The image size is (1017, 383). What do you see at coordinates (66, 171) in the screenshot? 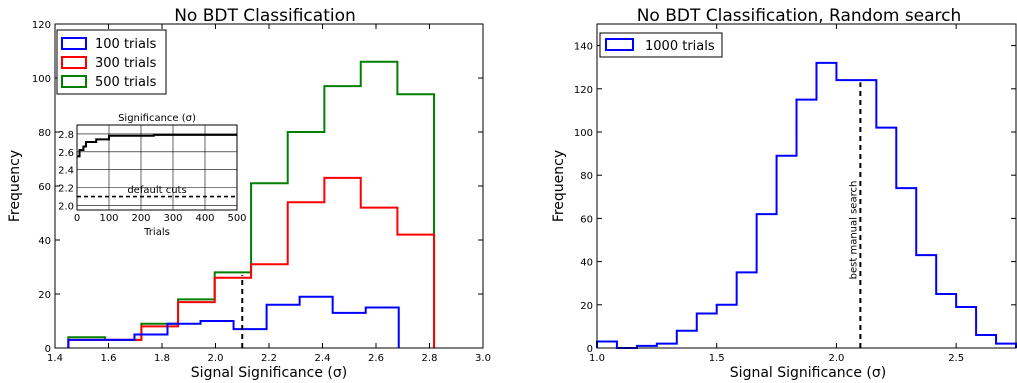
I see `inset-ytick-label: 2.4` at bounding box center [66, 171].